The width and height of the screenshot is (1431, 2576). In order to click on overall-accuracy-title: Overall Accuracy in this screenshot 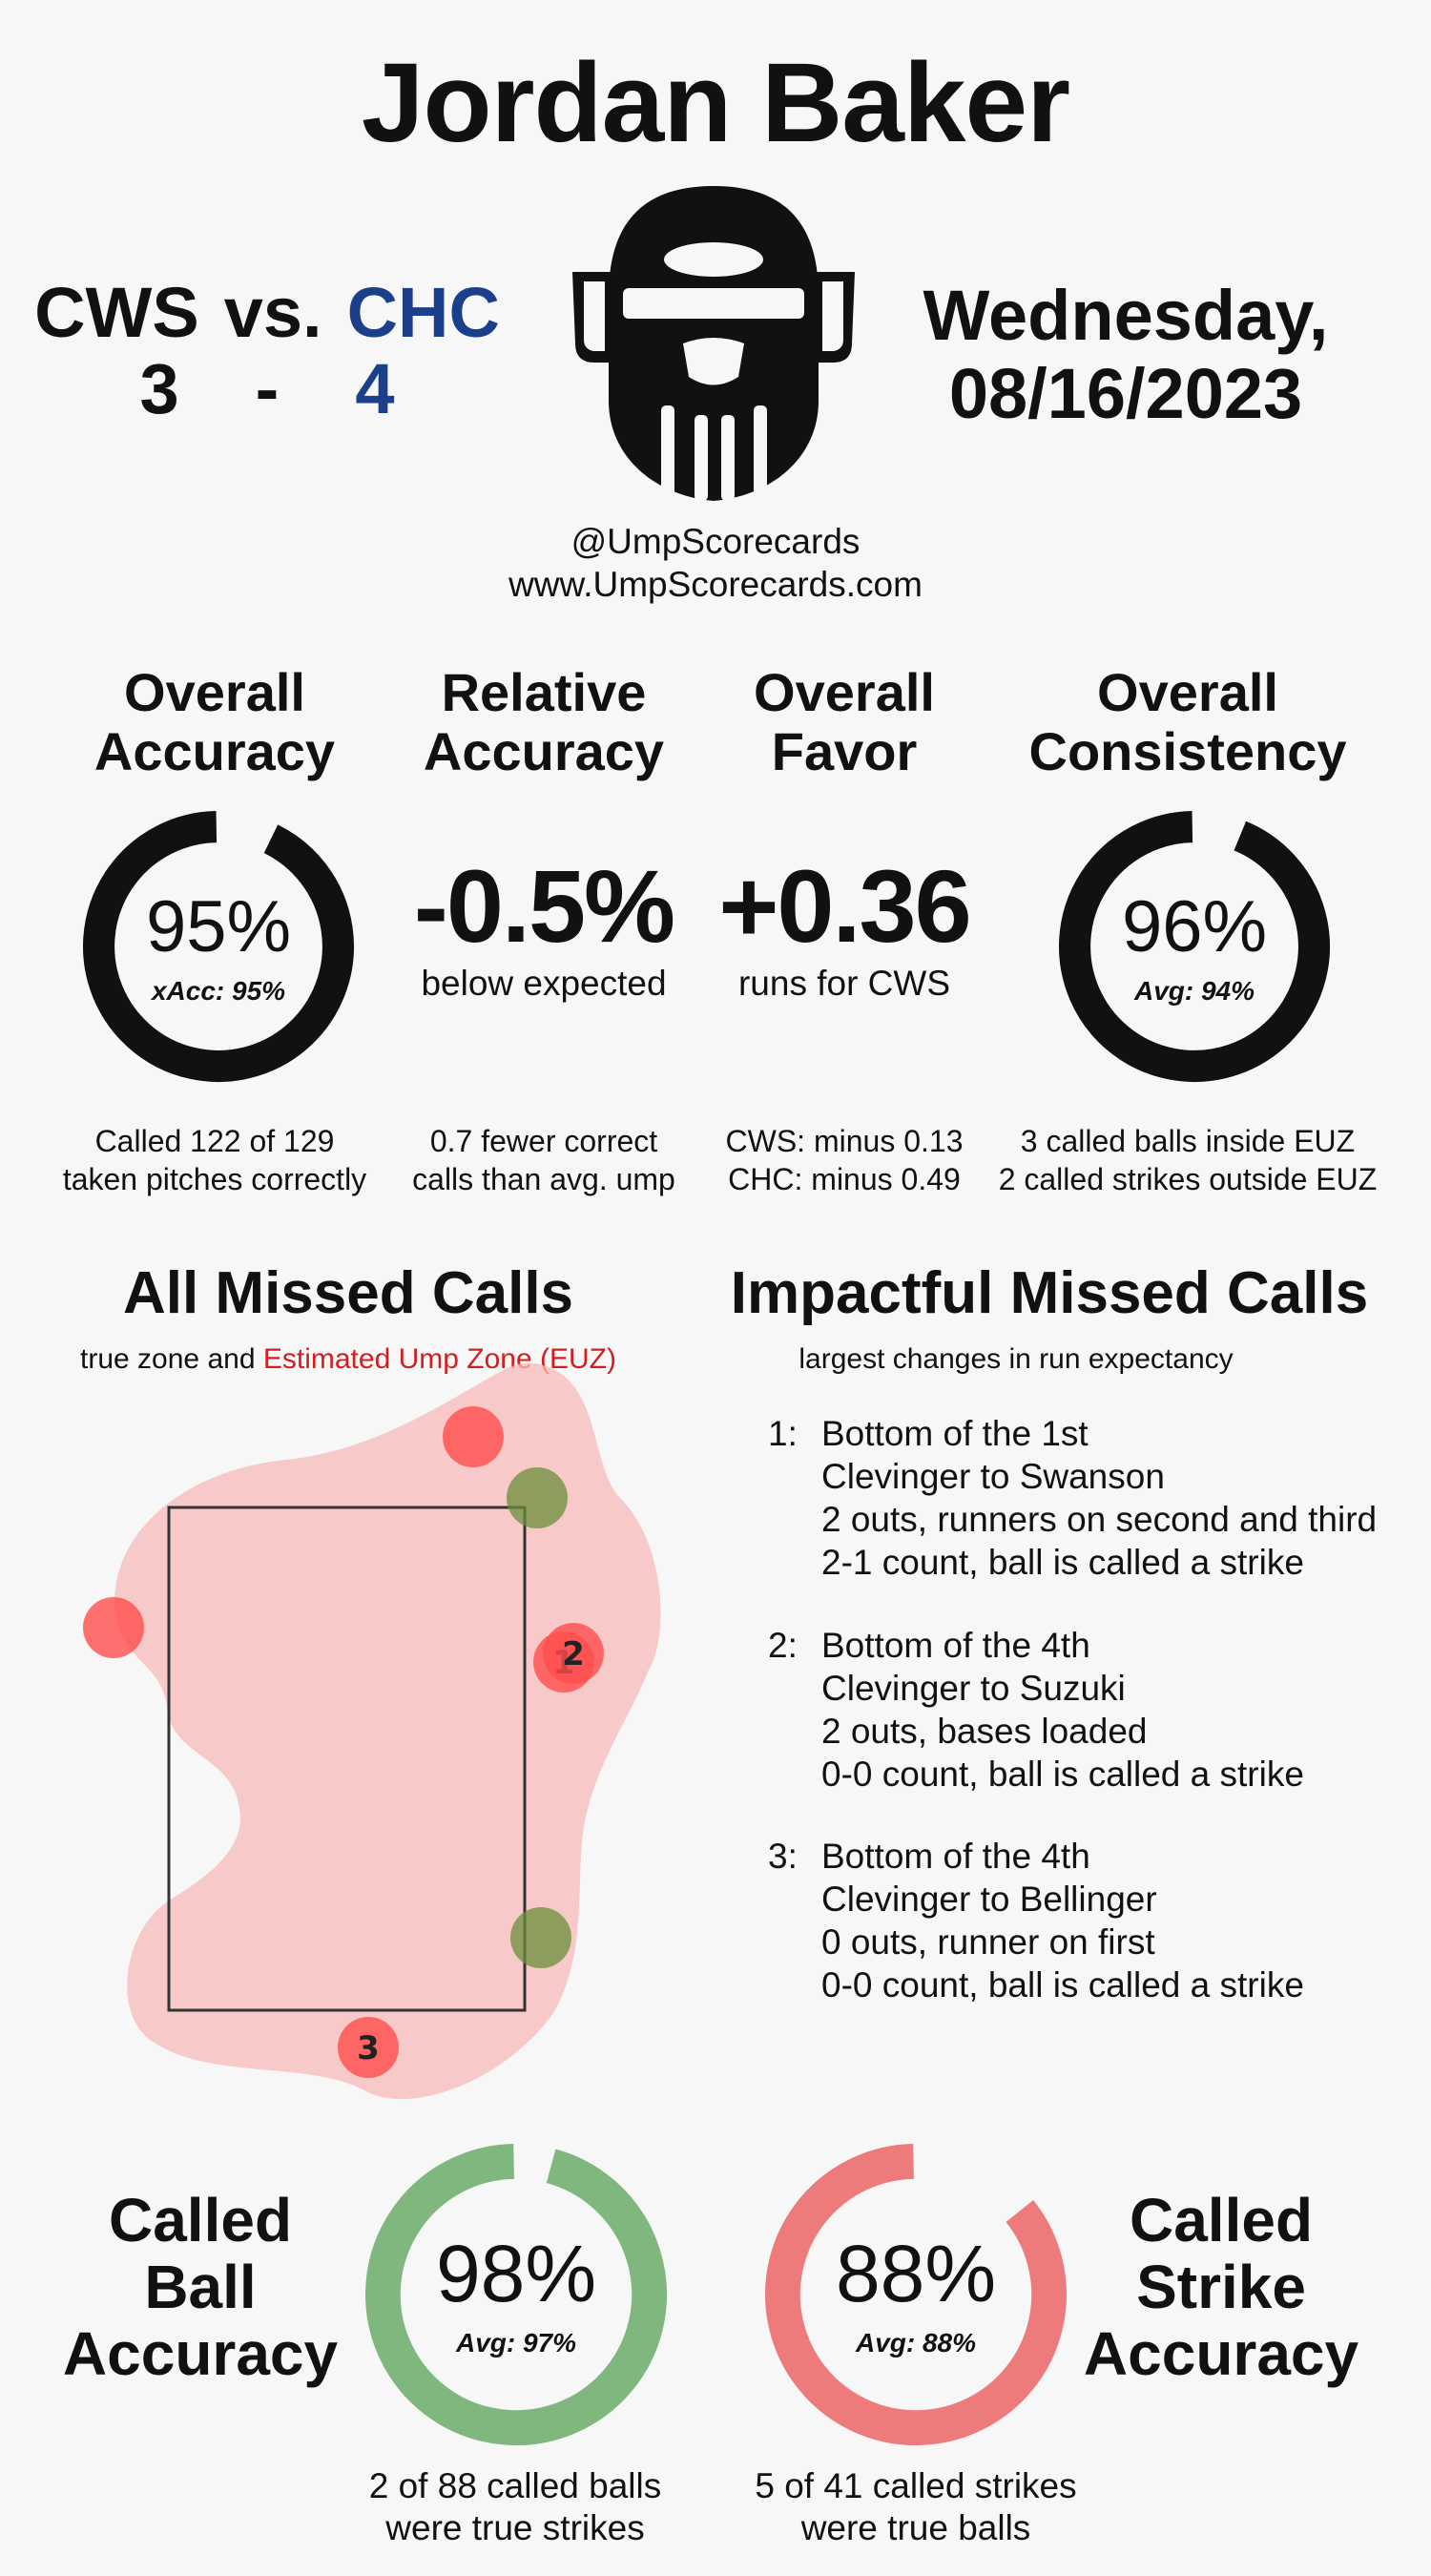, I will do `click(214, 722)`.